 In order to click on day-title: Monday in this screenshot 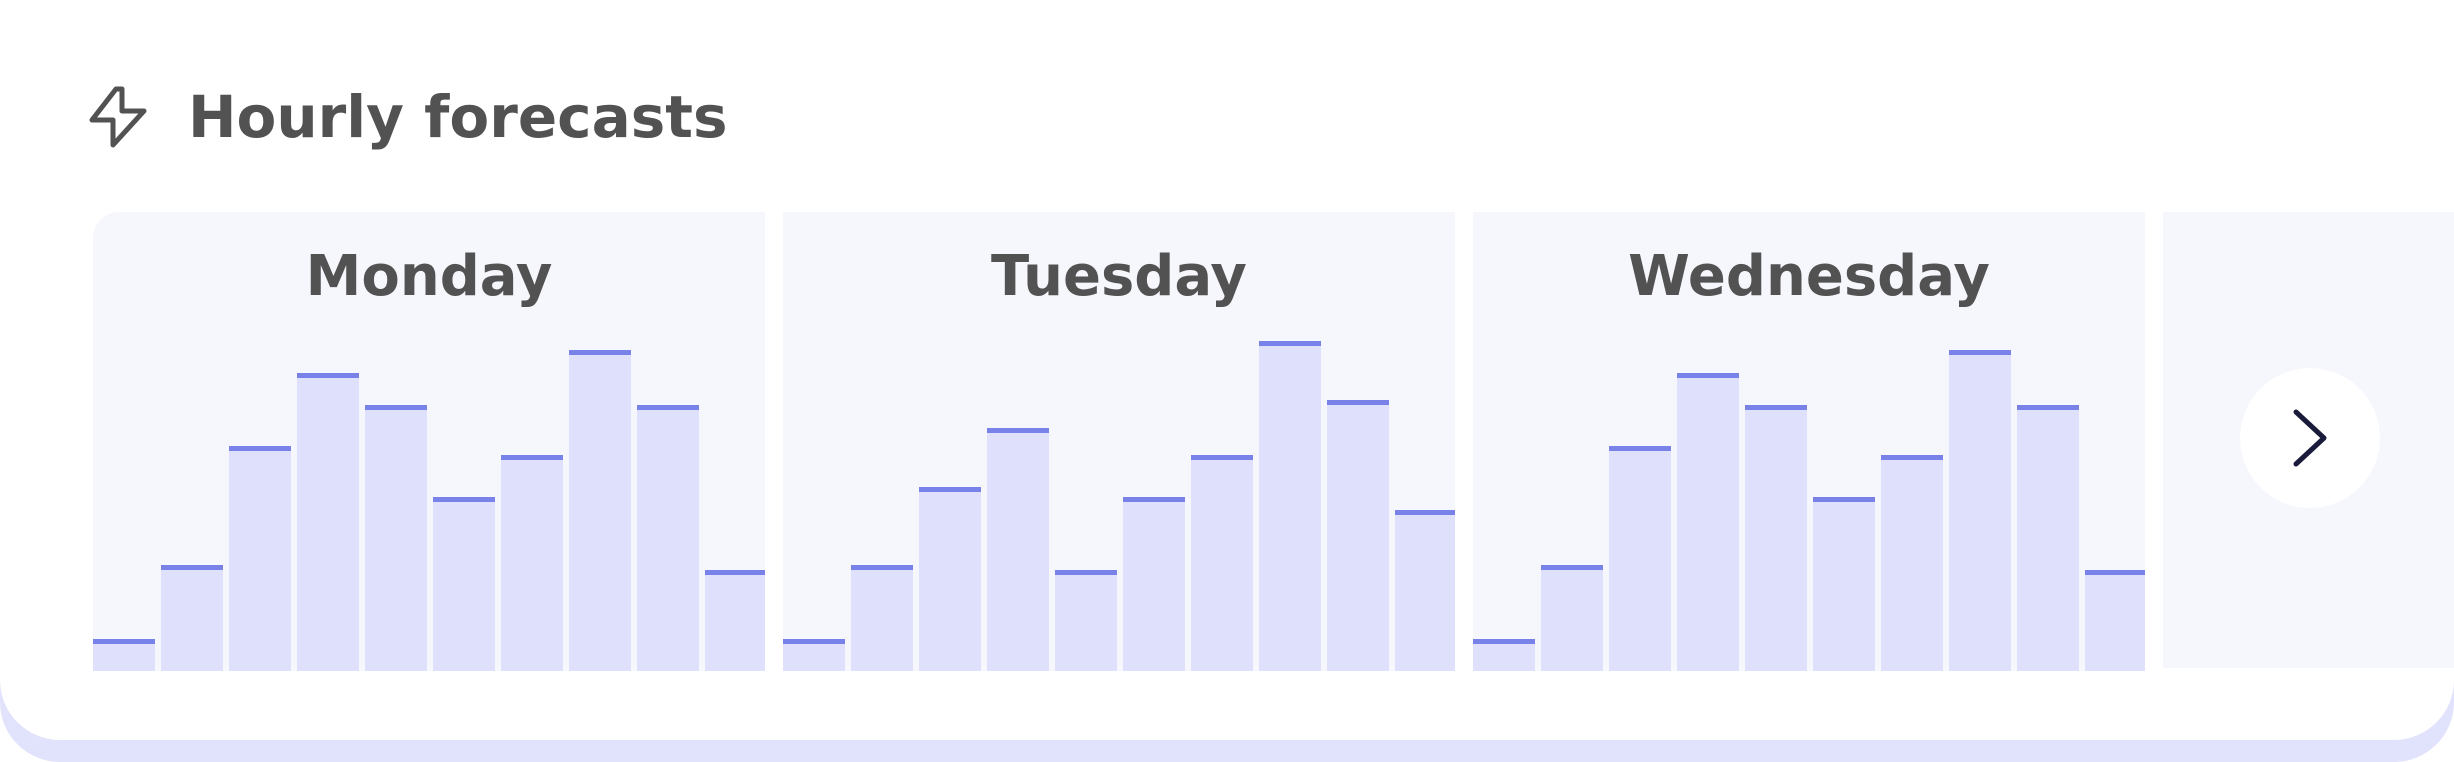, I will do `click(429, 276)`.